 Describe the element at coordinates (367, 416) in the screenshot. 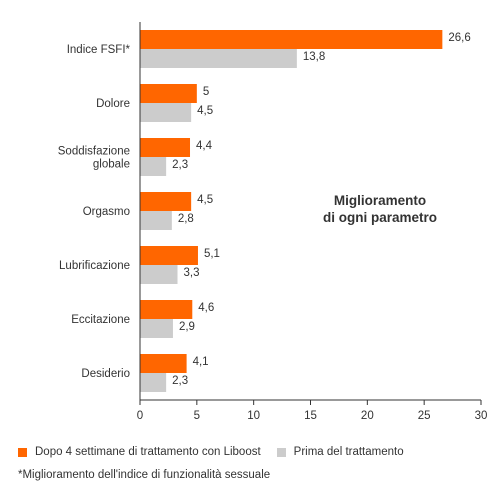

I see `x-tick-label: 20` at that location.